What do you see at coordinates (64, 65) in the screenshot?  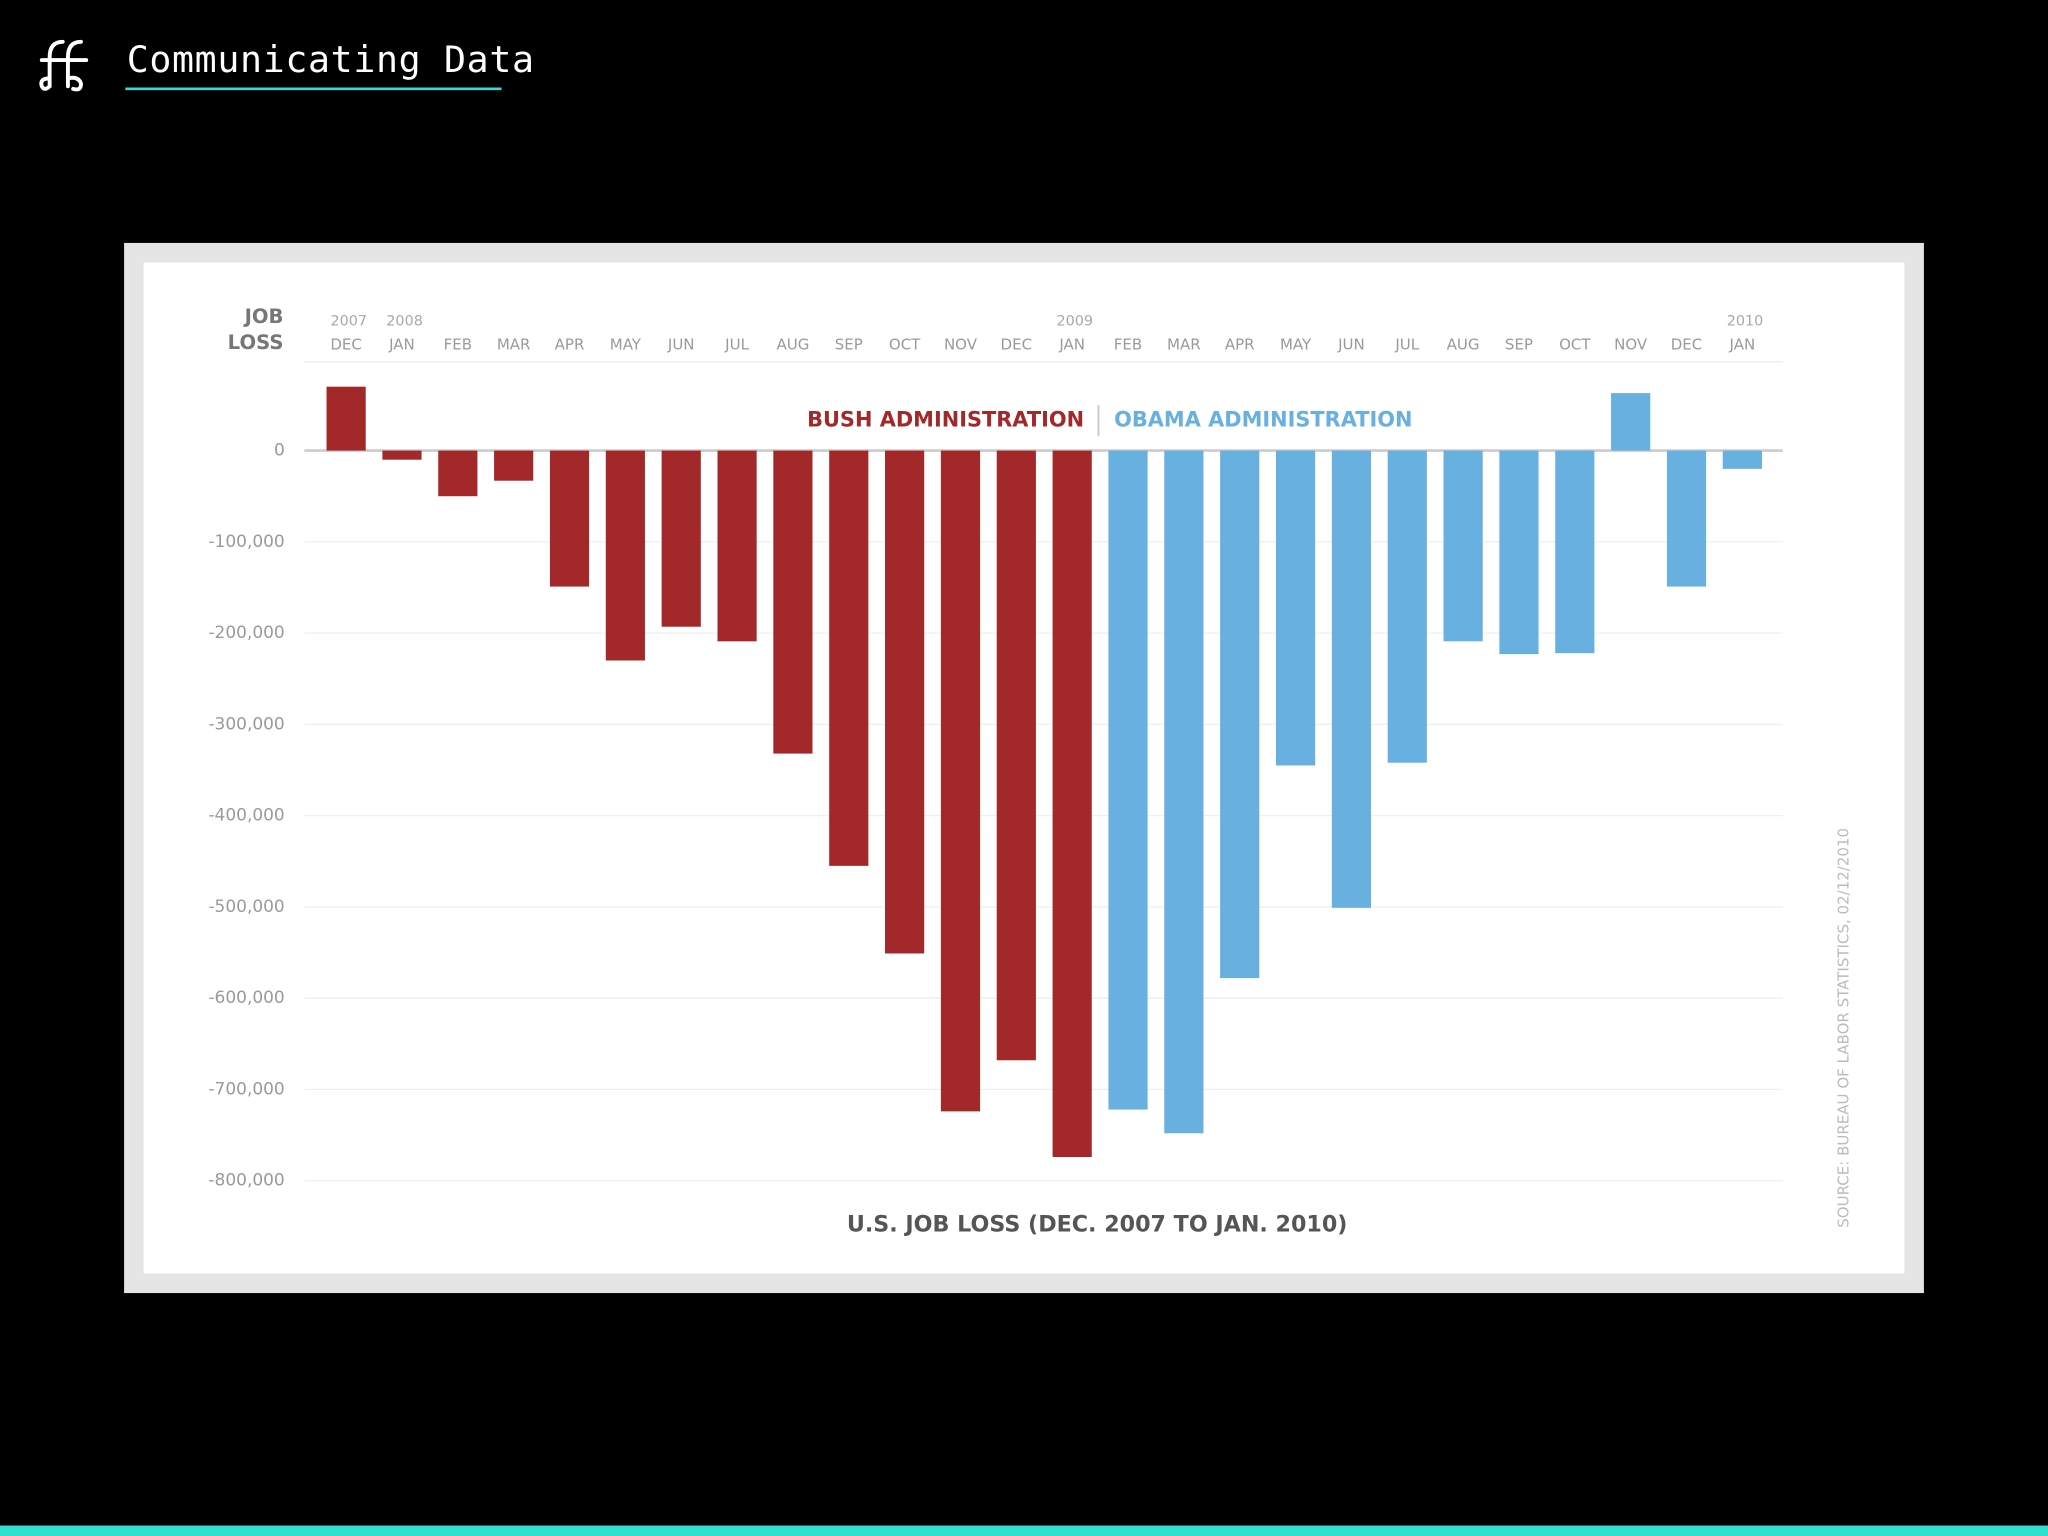 I see `logo` at bounding box center [64, 65].